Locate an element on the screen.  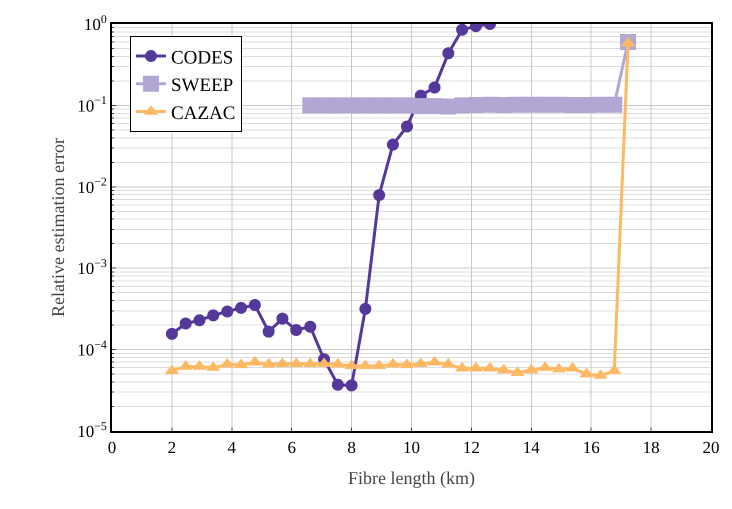
x-tick-label: 14 is located at coordinates (531, 448).